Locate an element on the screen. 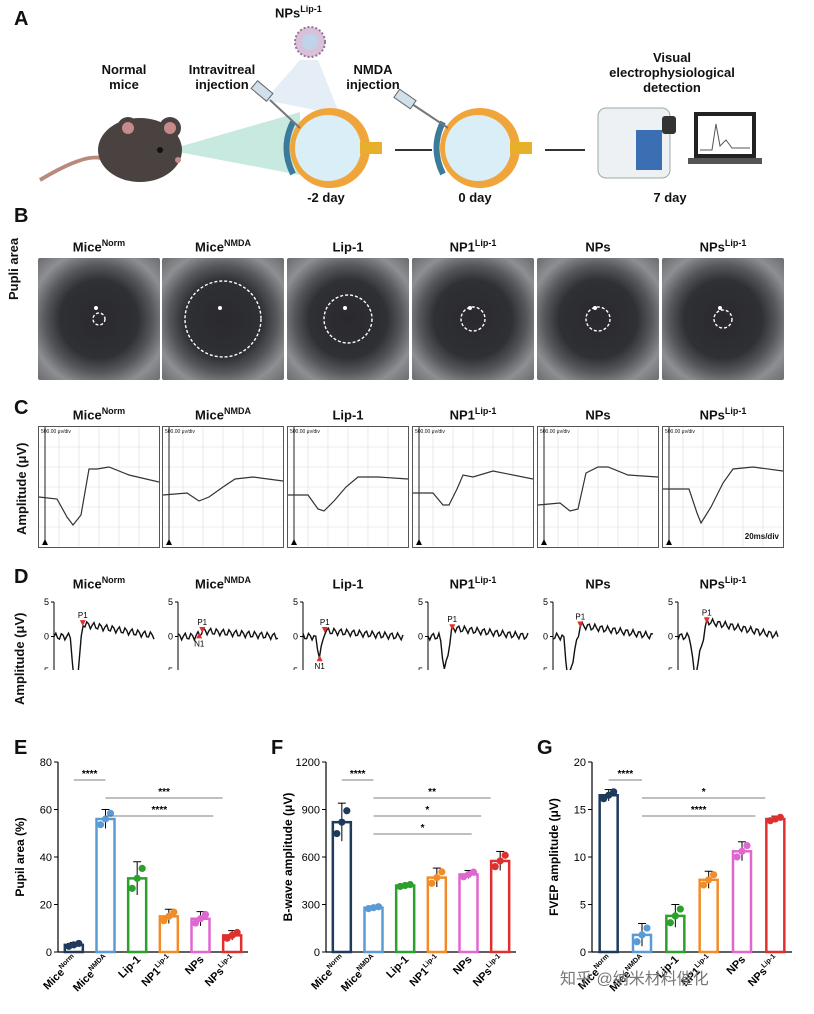  day-7-label: 7 day is located at coordinates (670, 197).